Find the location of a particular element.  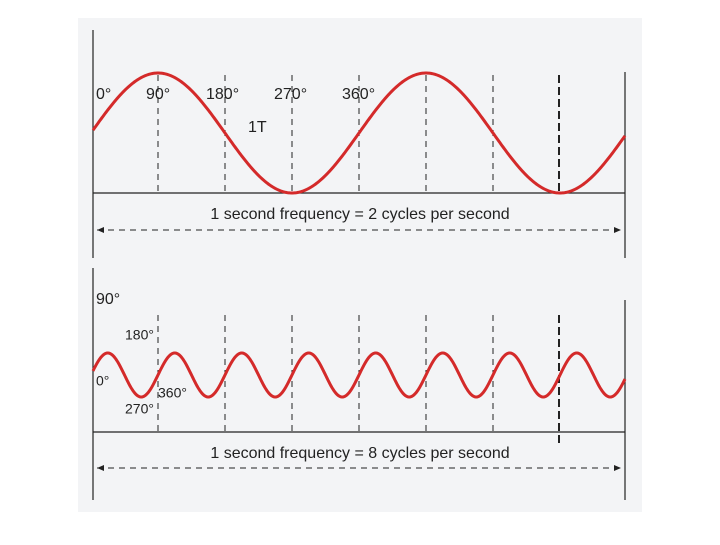

period-label: 1T is located at coordinates (257, 127).